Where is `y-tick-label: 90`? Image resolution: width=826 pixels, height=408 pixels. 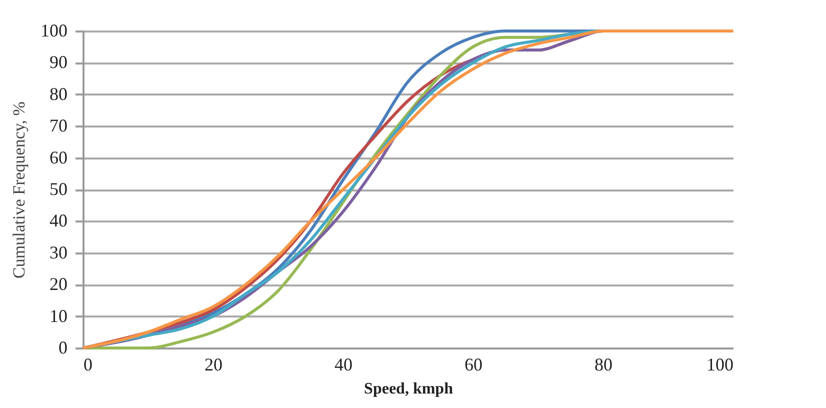
y-tick-label: 90 is located at coordinates (59, 62).